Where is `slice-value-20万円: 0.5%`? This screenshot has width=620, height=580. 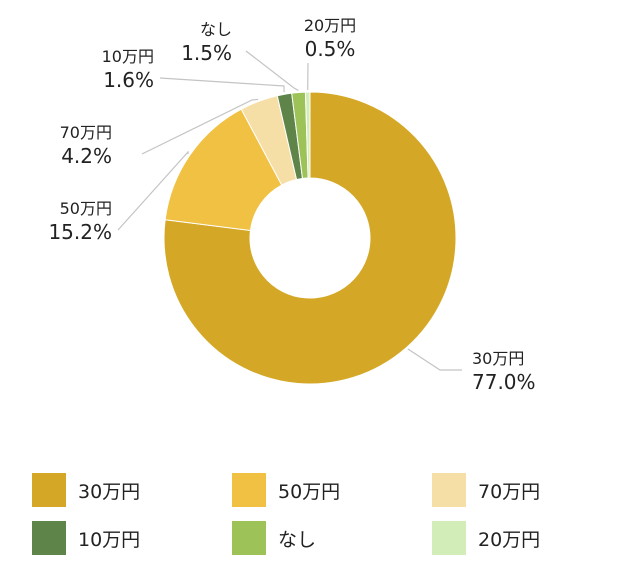
slice-value-20万円: 0.5% is located at coordinates (330, 49).